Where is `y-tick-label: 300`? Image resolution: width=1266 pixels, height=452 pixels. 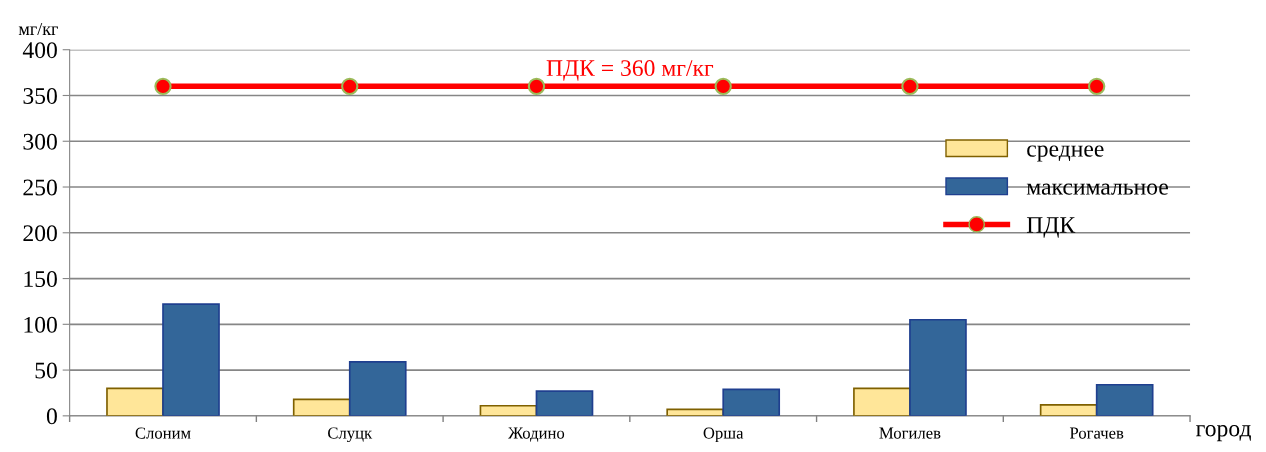 y-tick-label: 300 is located at coordinates (40, 141).